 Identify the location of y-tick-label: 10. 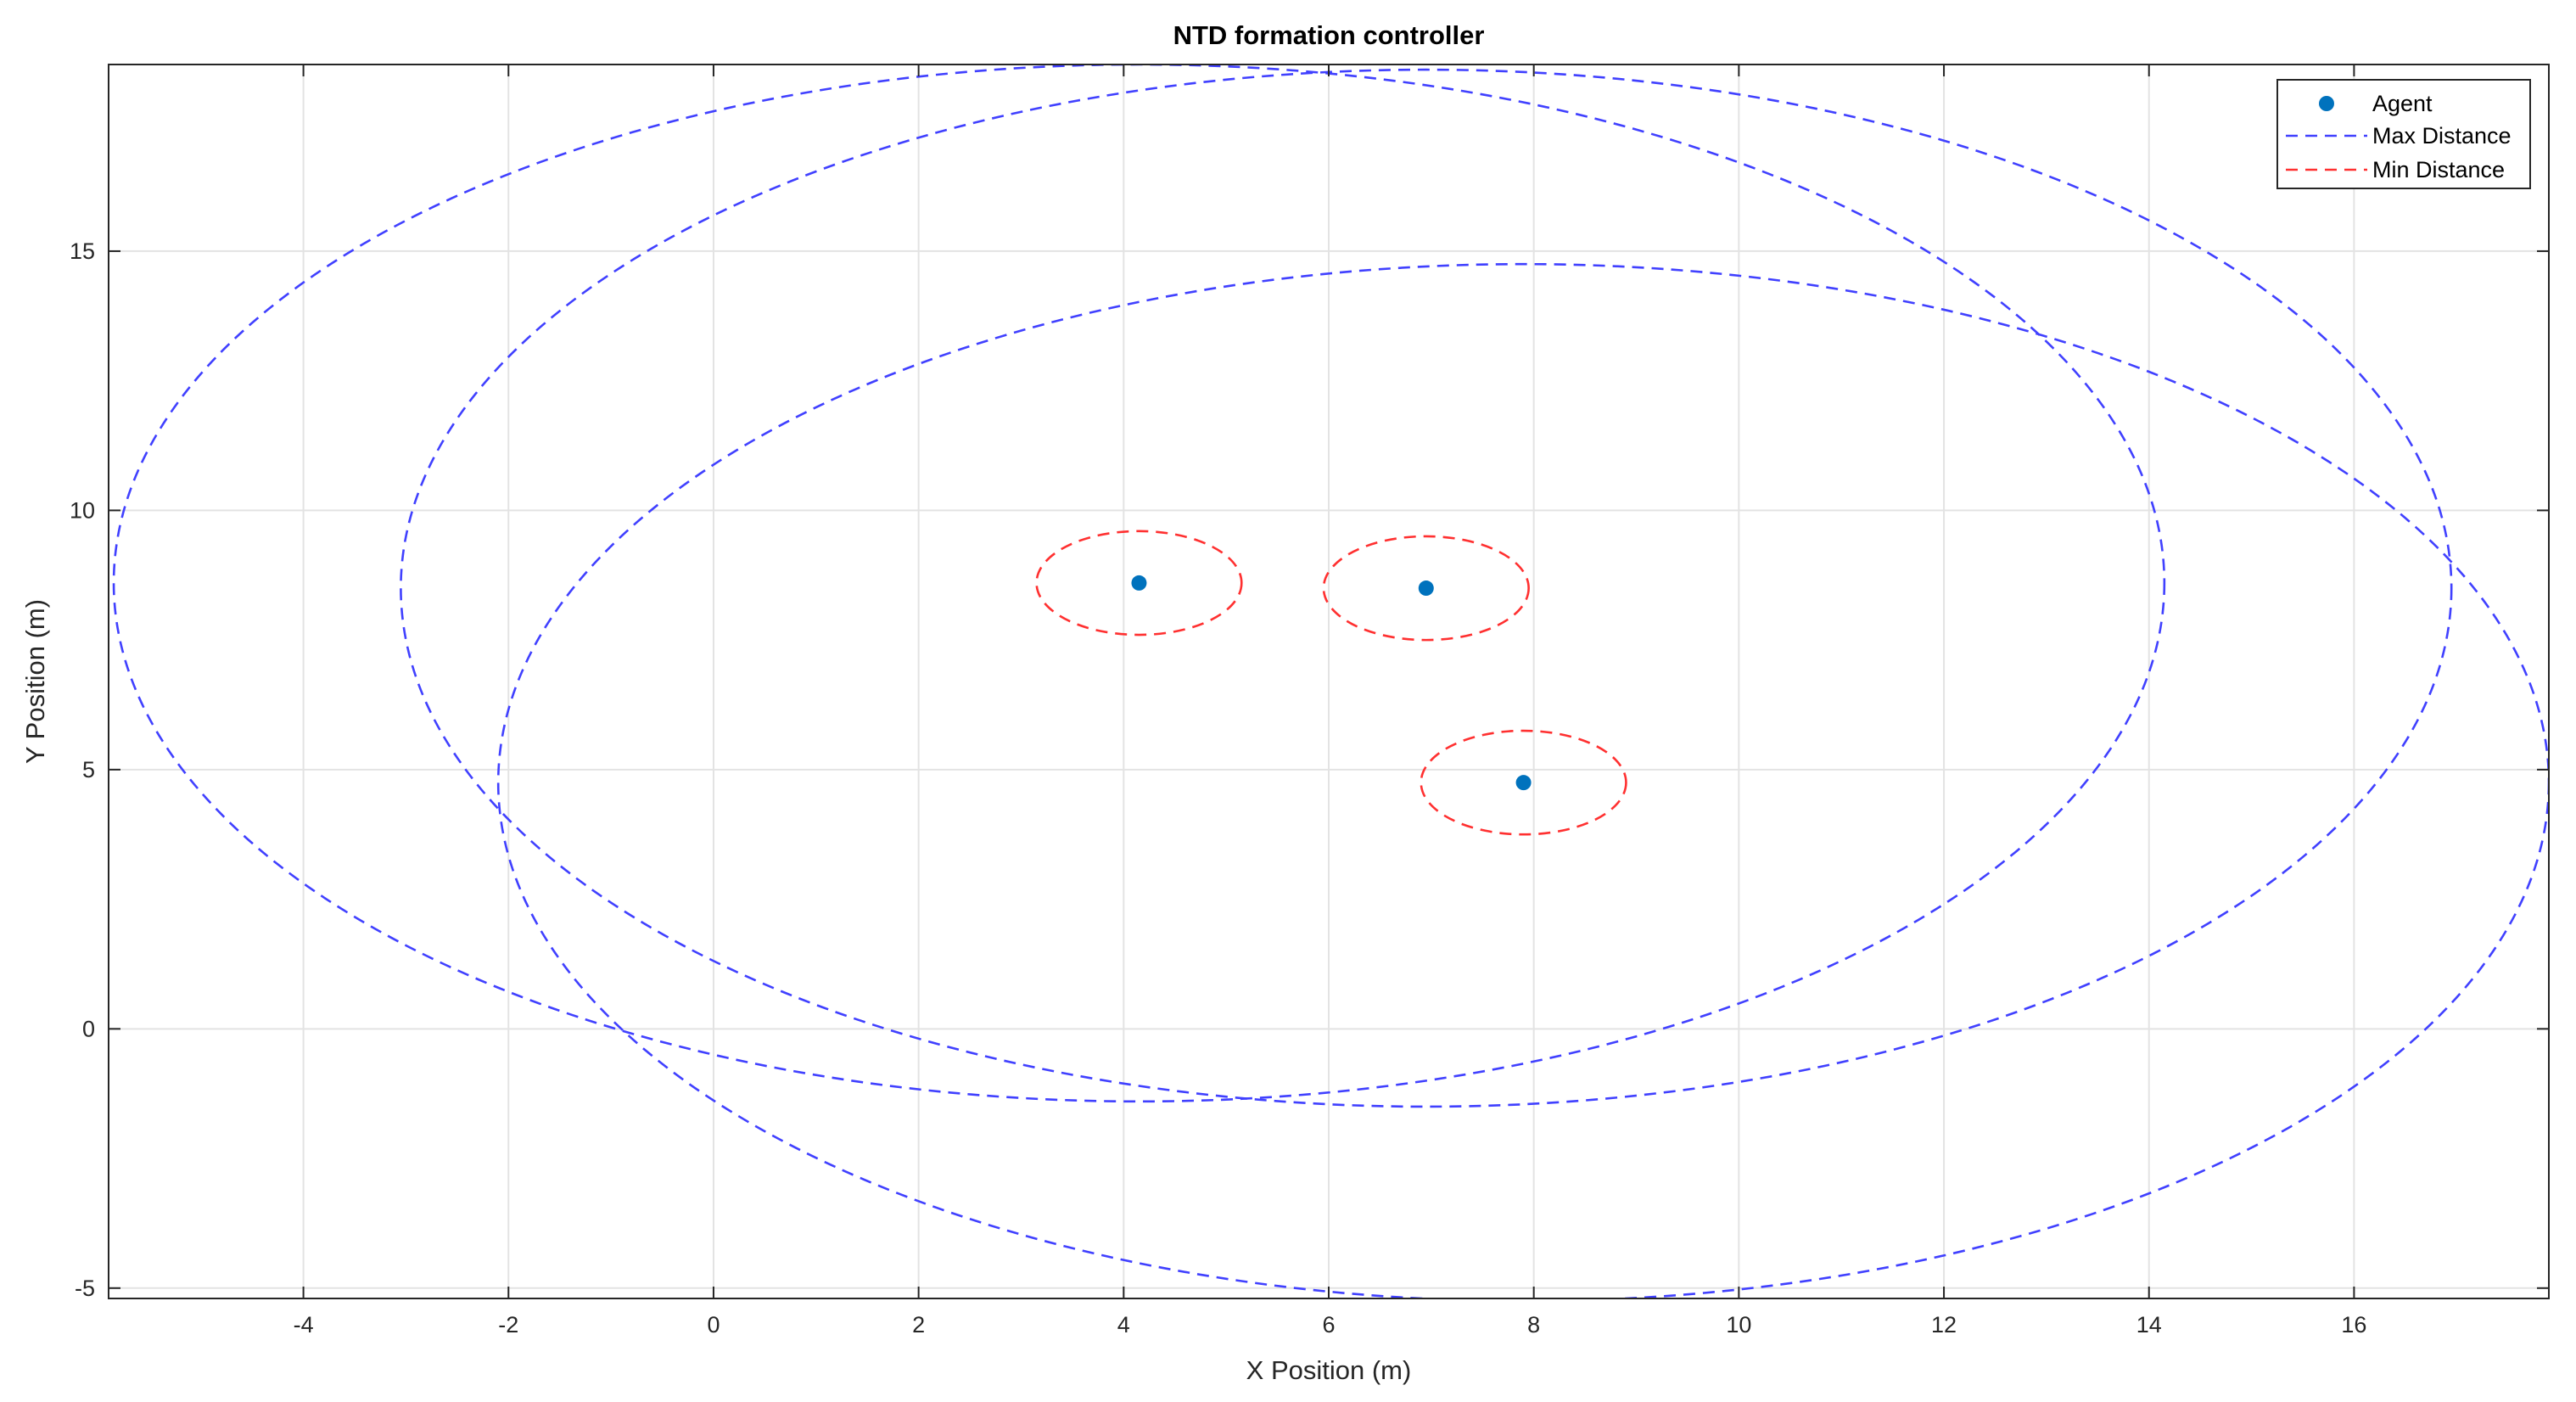
(82, 510).